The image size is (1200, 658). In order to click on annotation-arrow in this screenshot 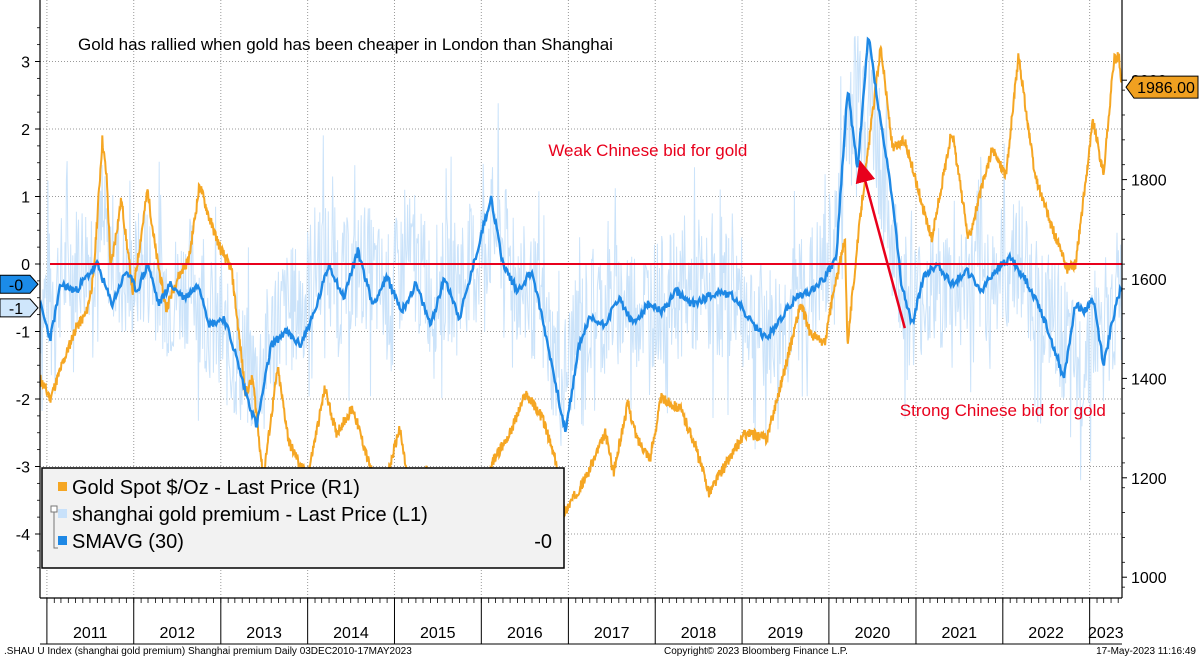, I will do `click(880, 244)`.